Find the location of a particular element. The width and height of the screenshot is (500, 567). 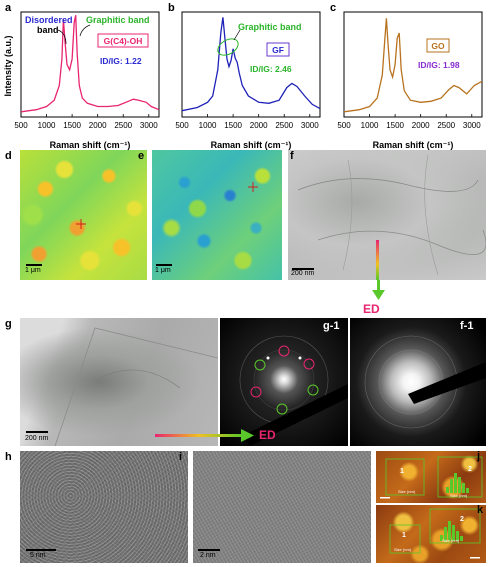

x-tick-label-a-2000: 2000 is located at coordinates (98, 125).